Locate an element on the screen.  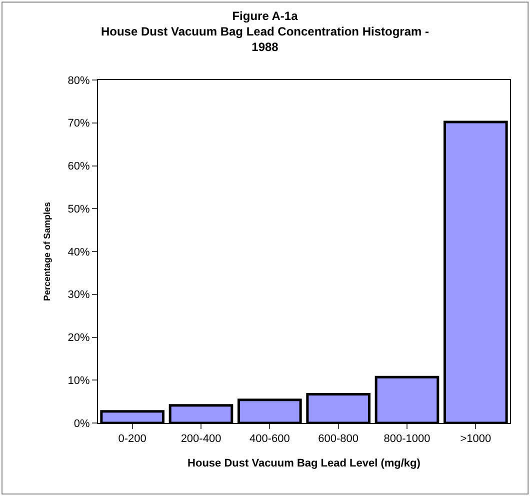
y-tick-label: 70% is located at coordinates (79, 124).